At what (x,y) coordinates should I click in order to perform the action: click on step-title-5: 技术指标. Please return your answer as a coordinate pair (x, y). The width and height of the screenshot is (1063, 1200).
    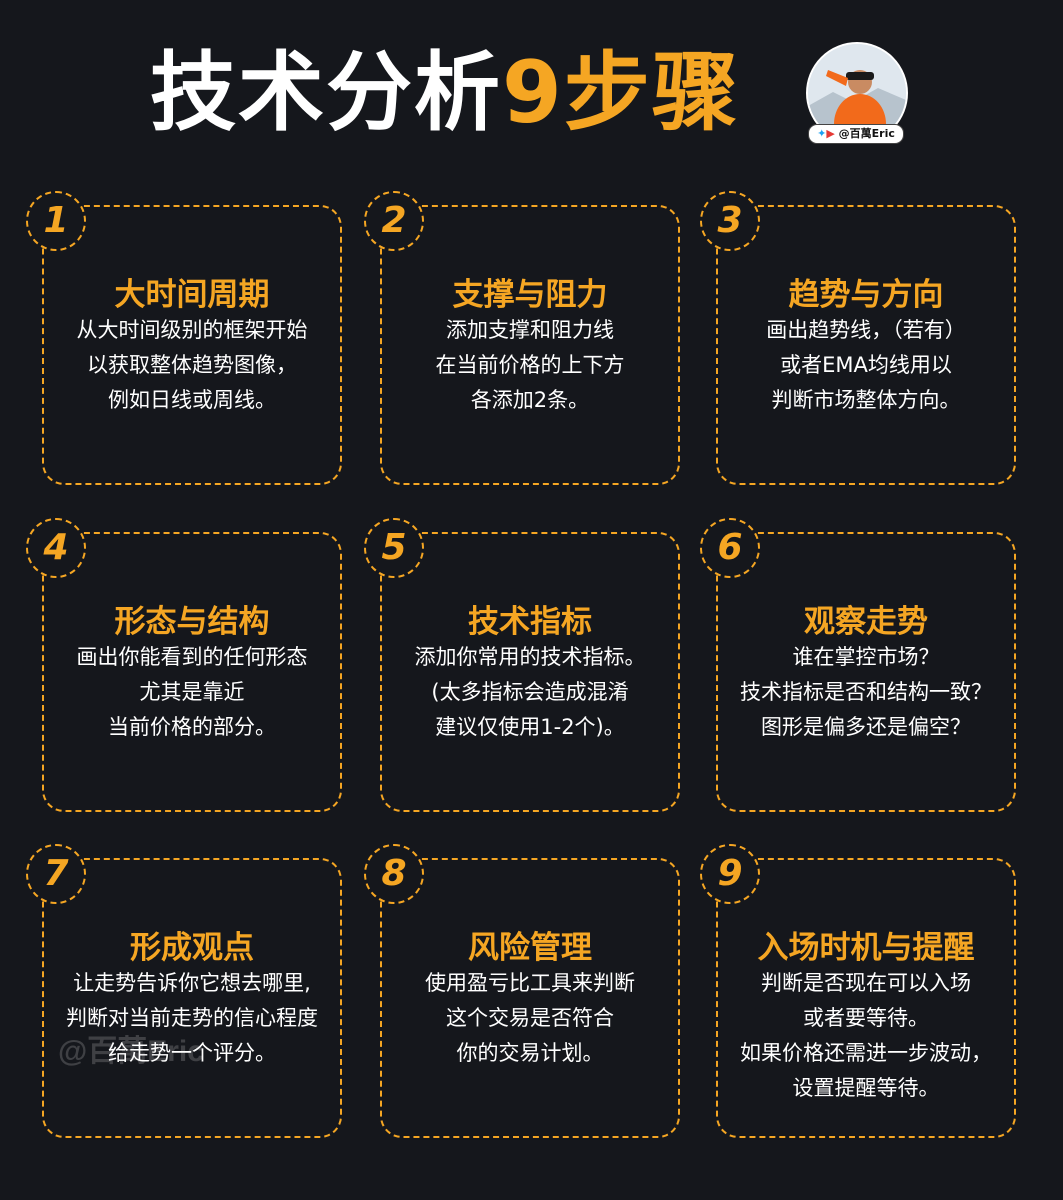
    Looking at the image, I should click on (530, 622).